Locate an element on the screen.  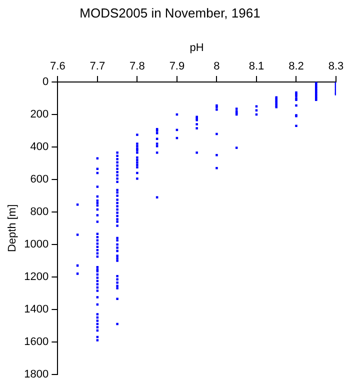
y-tick-label: 1200 is located at coordinates (36, 276).